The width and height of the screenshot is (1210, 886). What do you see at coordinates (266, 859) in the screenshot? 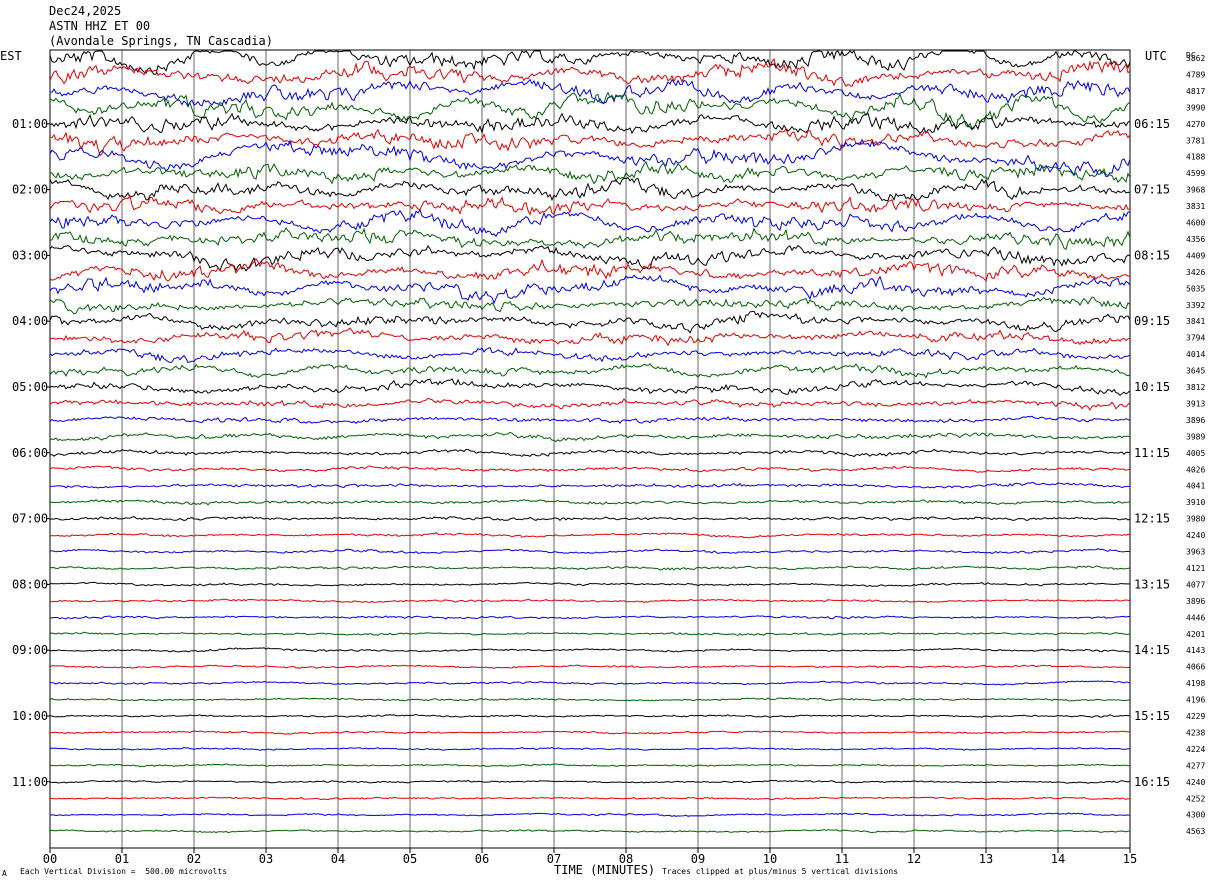
I see `x-tick-label: 03` at bounding box center [266, 859].